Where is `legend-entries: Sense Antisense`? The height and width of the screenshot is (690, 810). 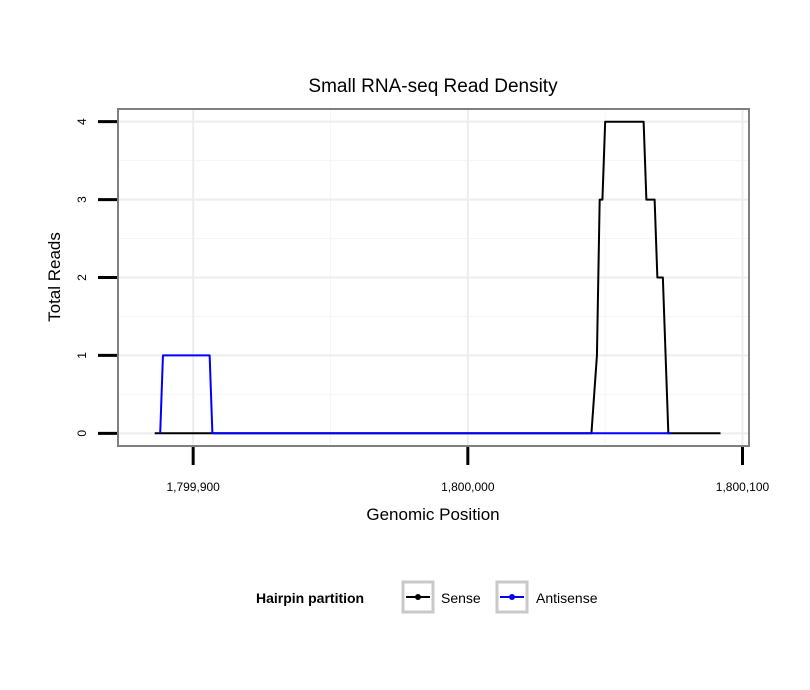
legend-entries: Sense Antisense is located at coordinates (499, 597).